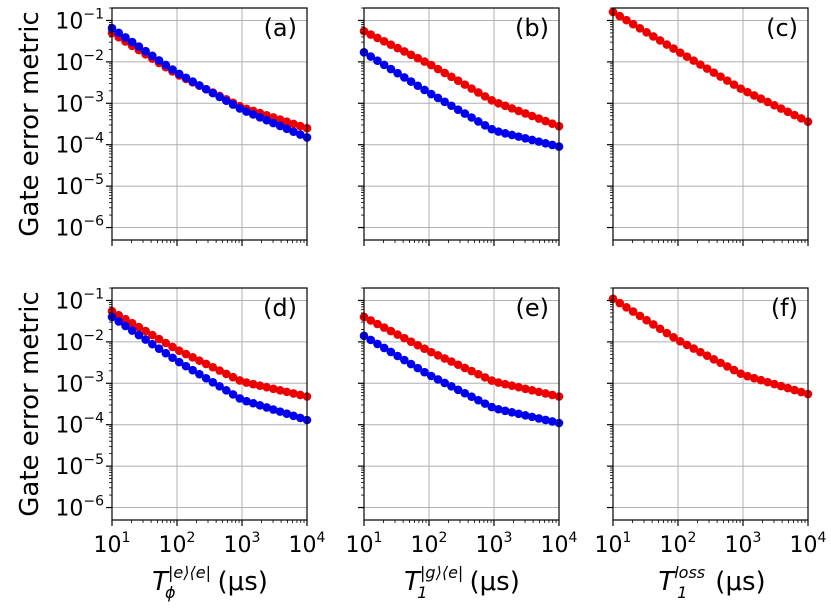  I want to click on y-tick-label: 10⁻⁴, so click(79, 425).